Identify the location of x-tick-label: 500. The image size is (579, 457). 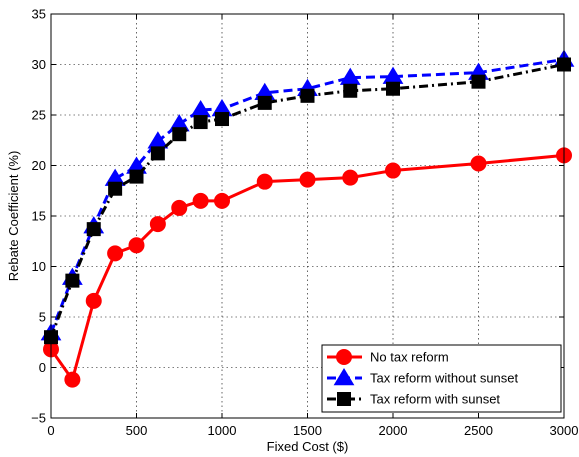
(137, 430).